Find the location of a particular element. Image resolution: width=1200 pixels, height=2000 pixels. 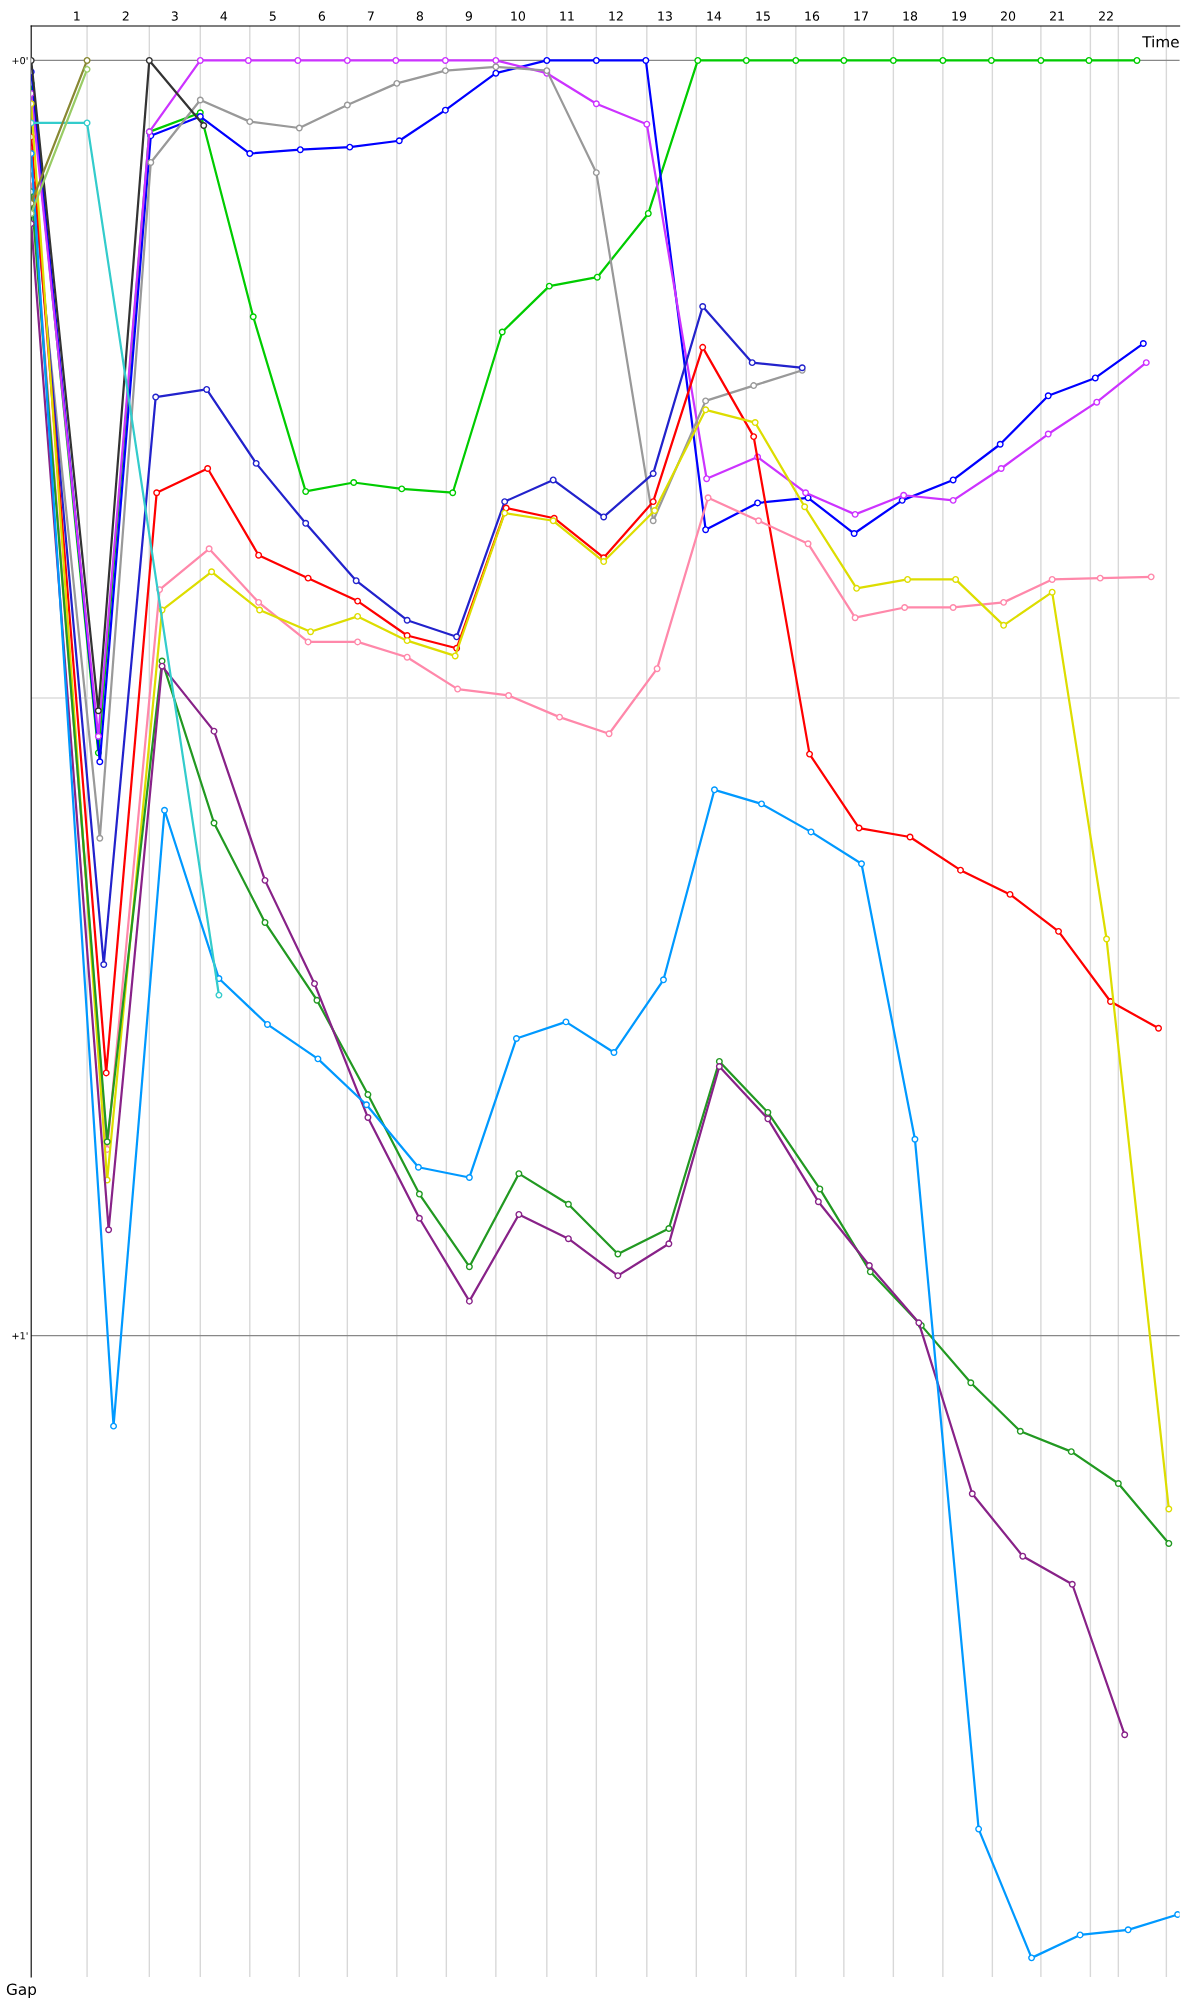

x-tick-label: 4 is located at coordinates (224, 16).